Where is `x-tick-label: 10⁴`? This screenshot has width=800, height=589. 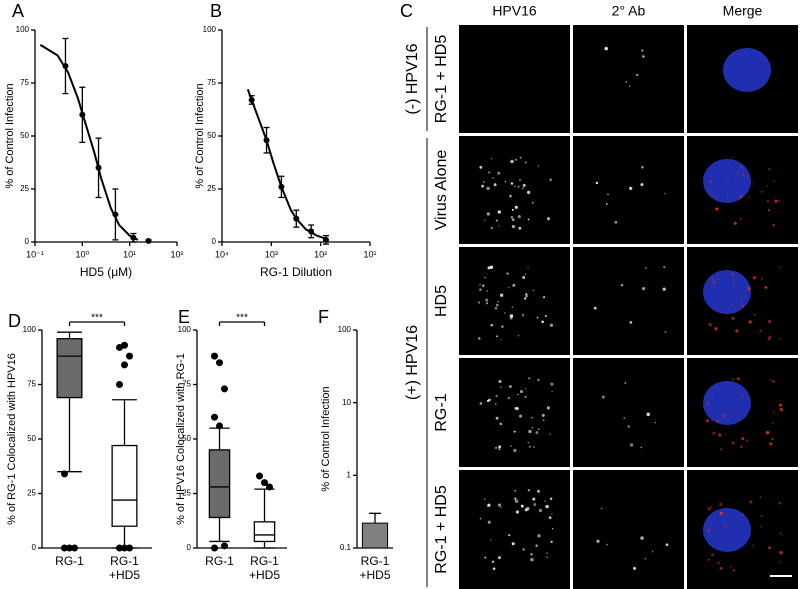
x-tick-label: 10⁴ is located at coordinates (222, 254).